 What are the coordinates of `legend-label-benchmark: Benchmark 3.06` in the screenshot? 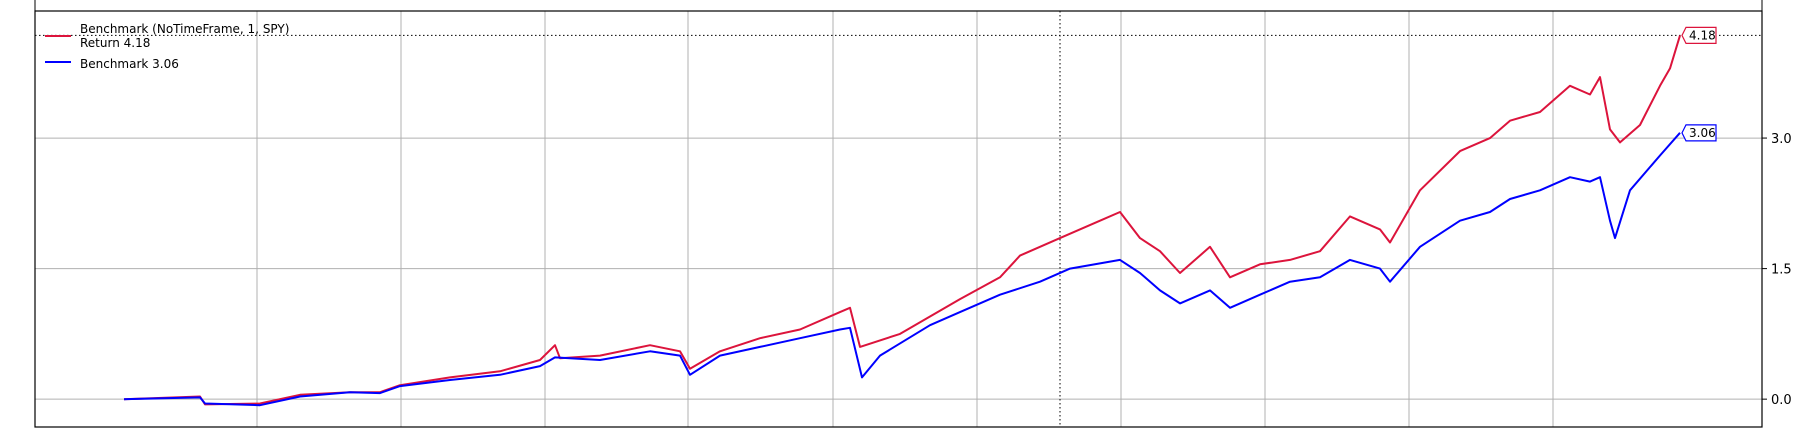 It's located at (129, 64).